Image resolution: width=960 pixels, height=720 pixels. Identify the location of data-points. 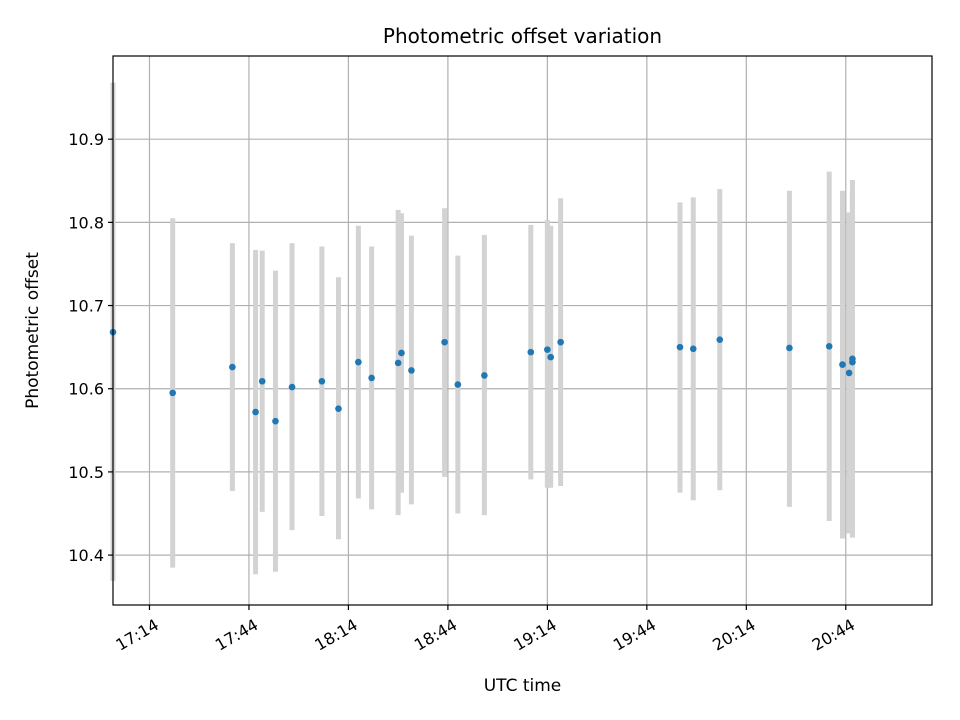
(482, 376).